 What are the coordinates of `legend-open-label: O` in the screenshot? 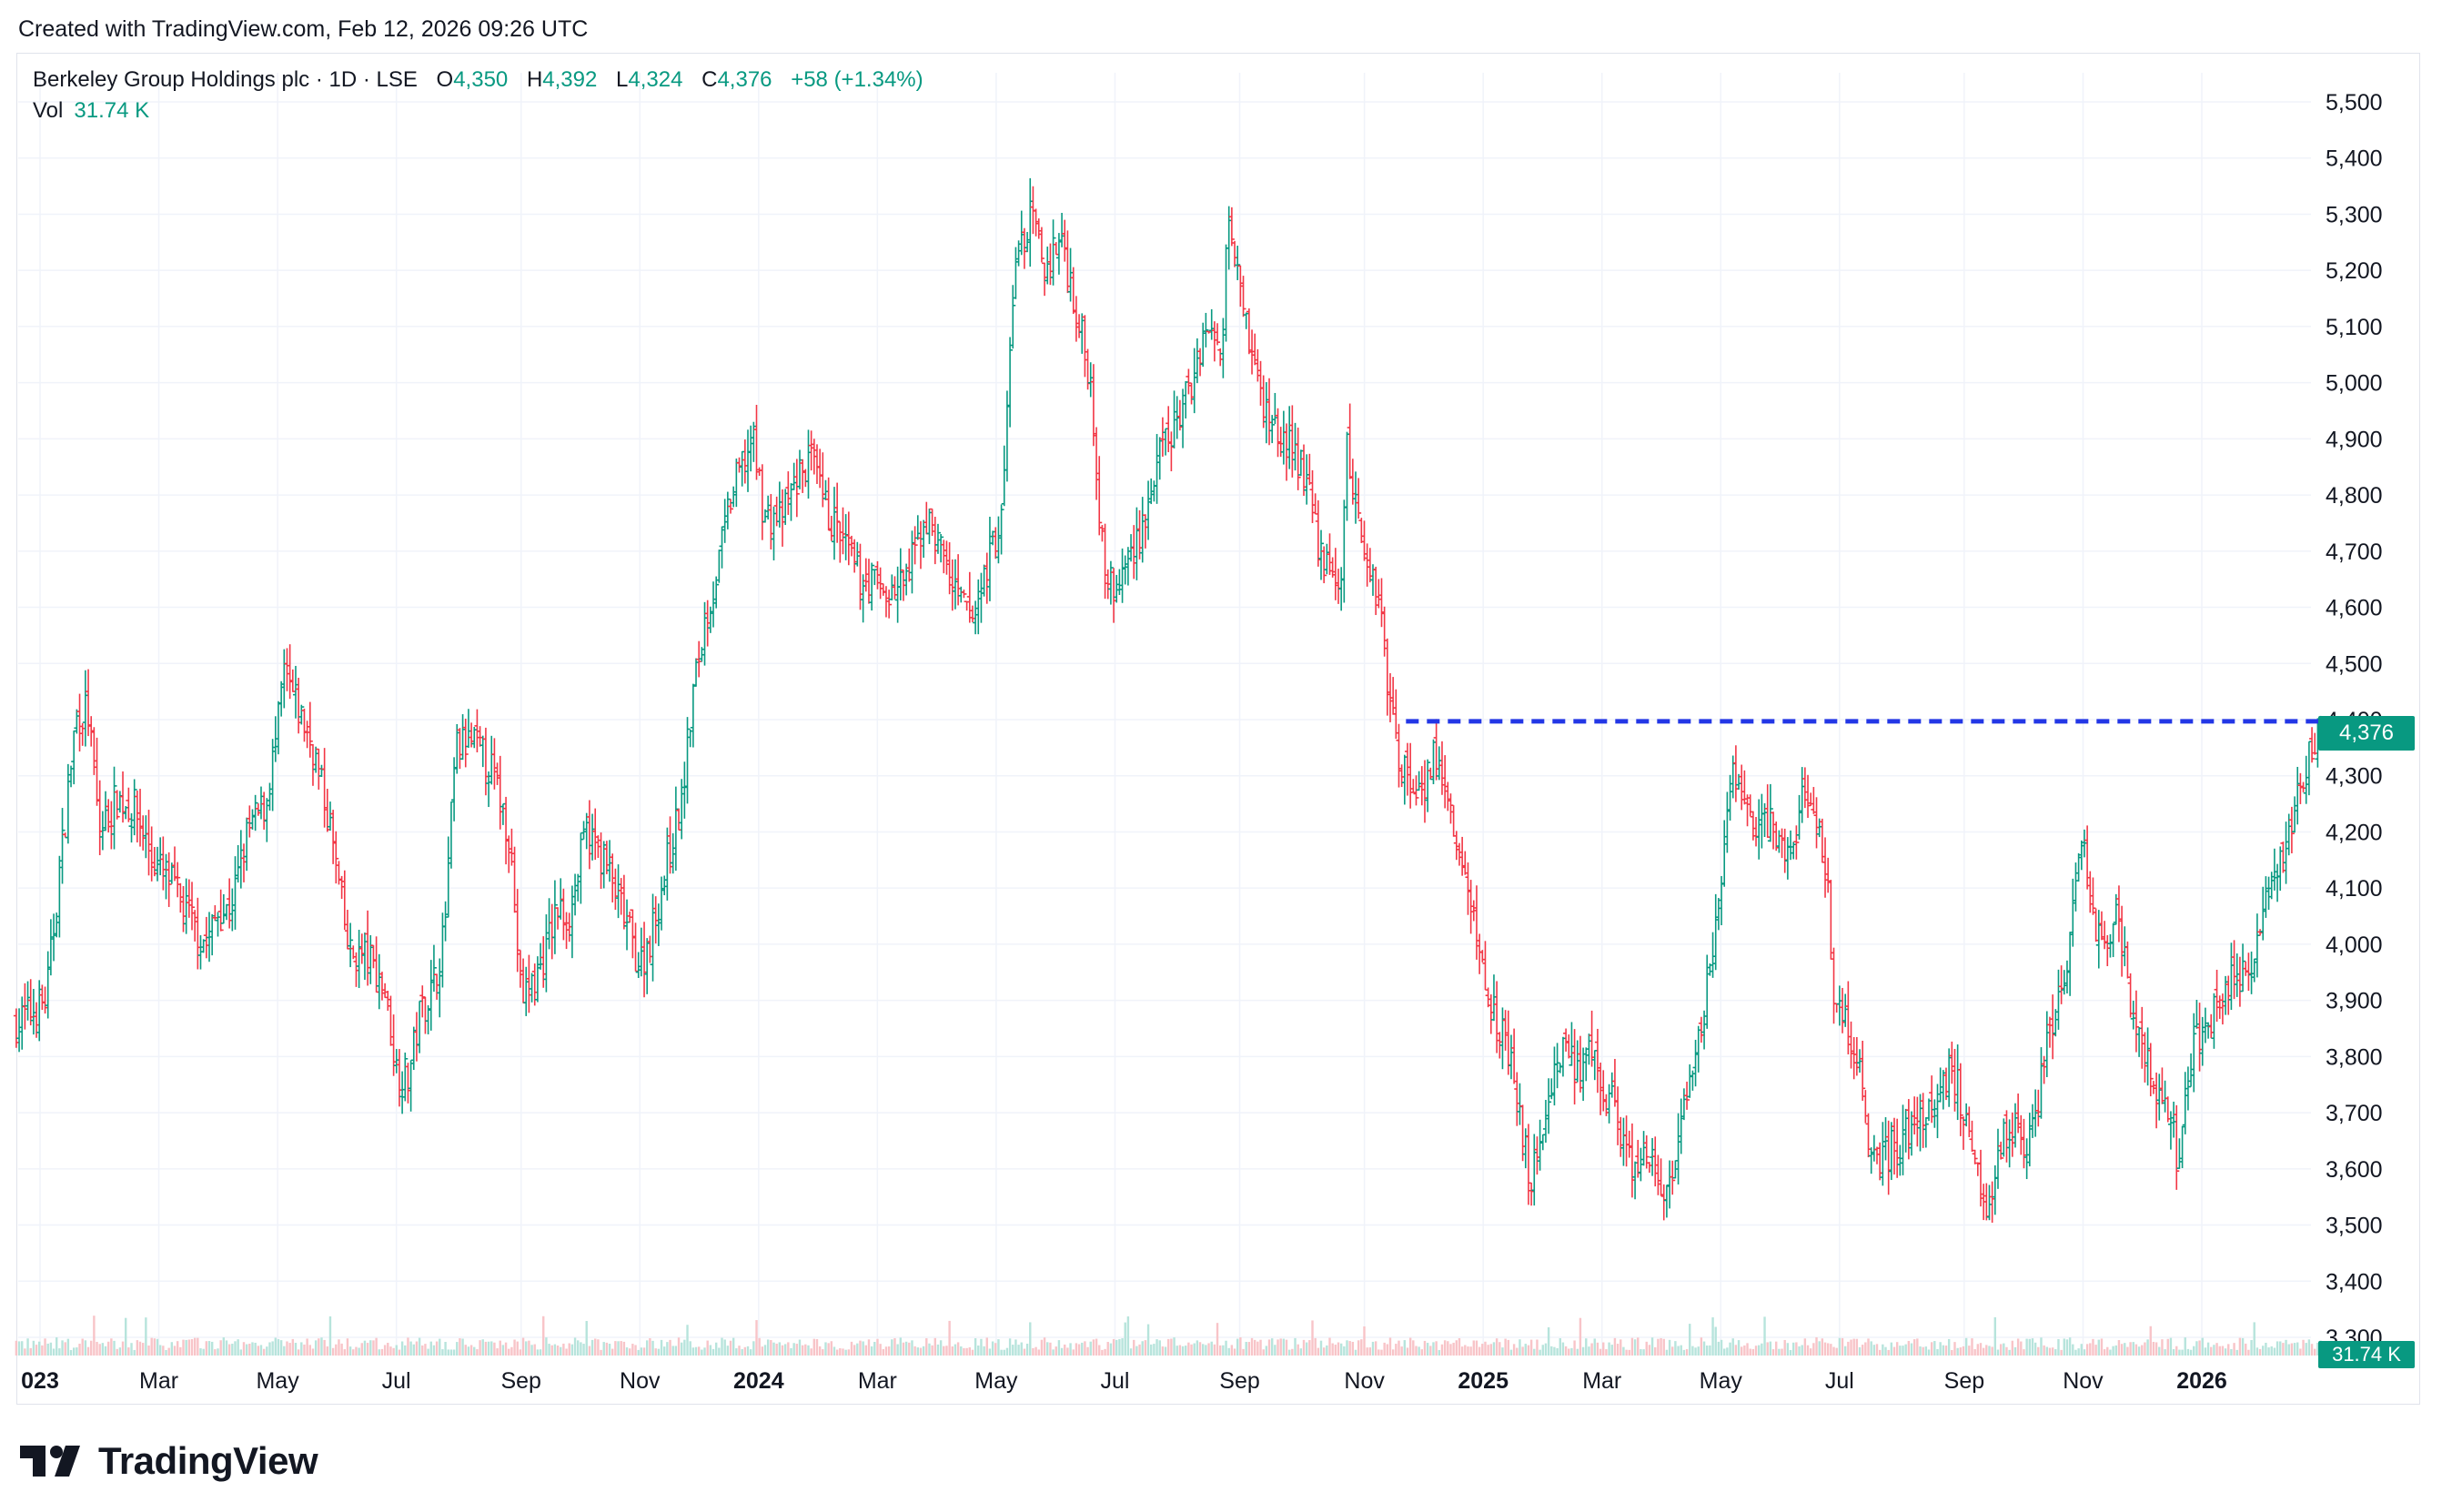 It's located at (445, 80).